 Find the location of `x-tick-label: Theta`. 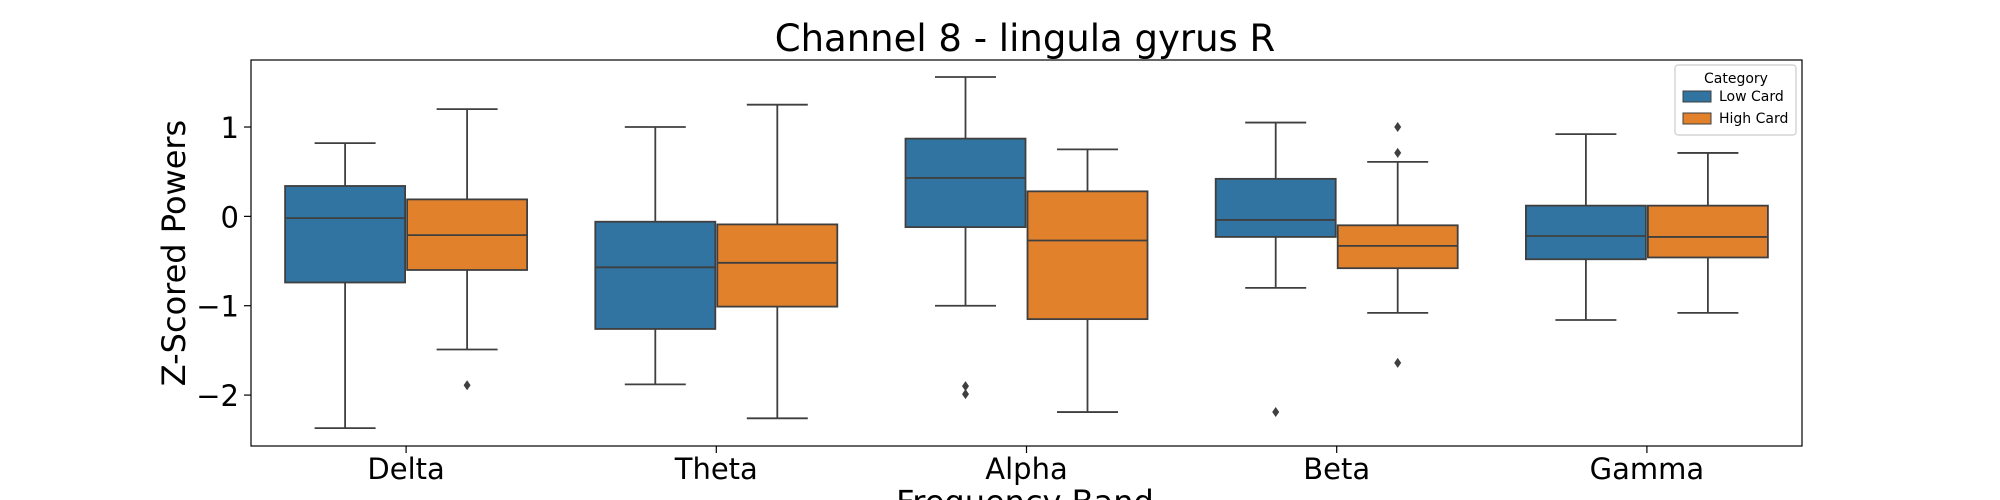

x-tick-label: Theta is located at coordinates (716, 469).